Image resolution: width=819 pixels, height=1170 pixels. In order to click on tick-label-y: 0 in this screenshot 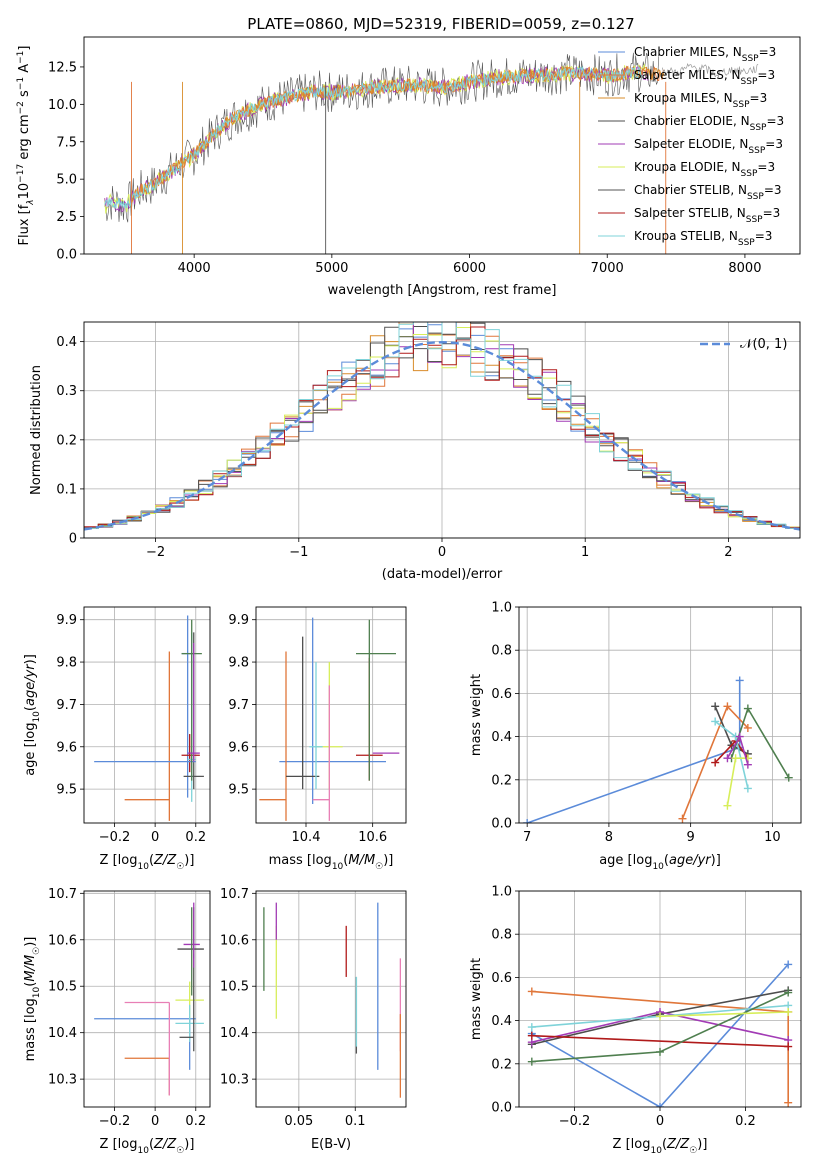, I will do `click(73, 539)`.